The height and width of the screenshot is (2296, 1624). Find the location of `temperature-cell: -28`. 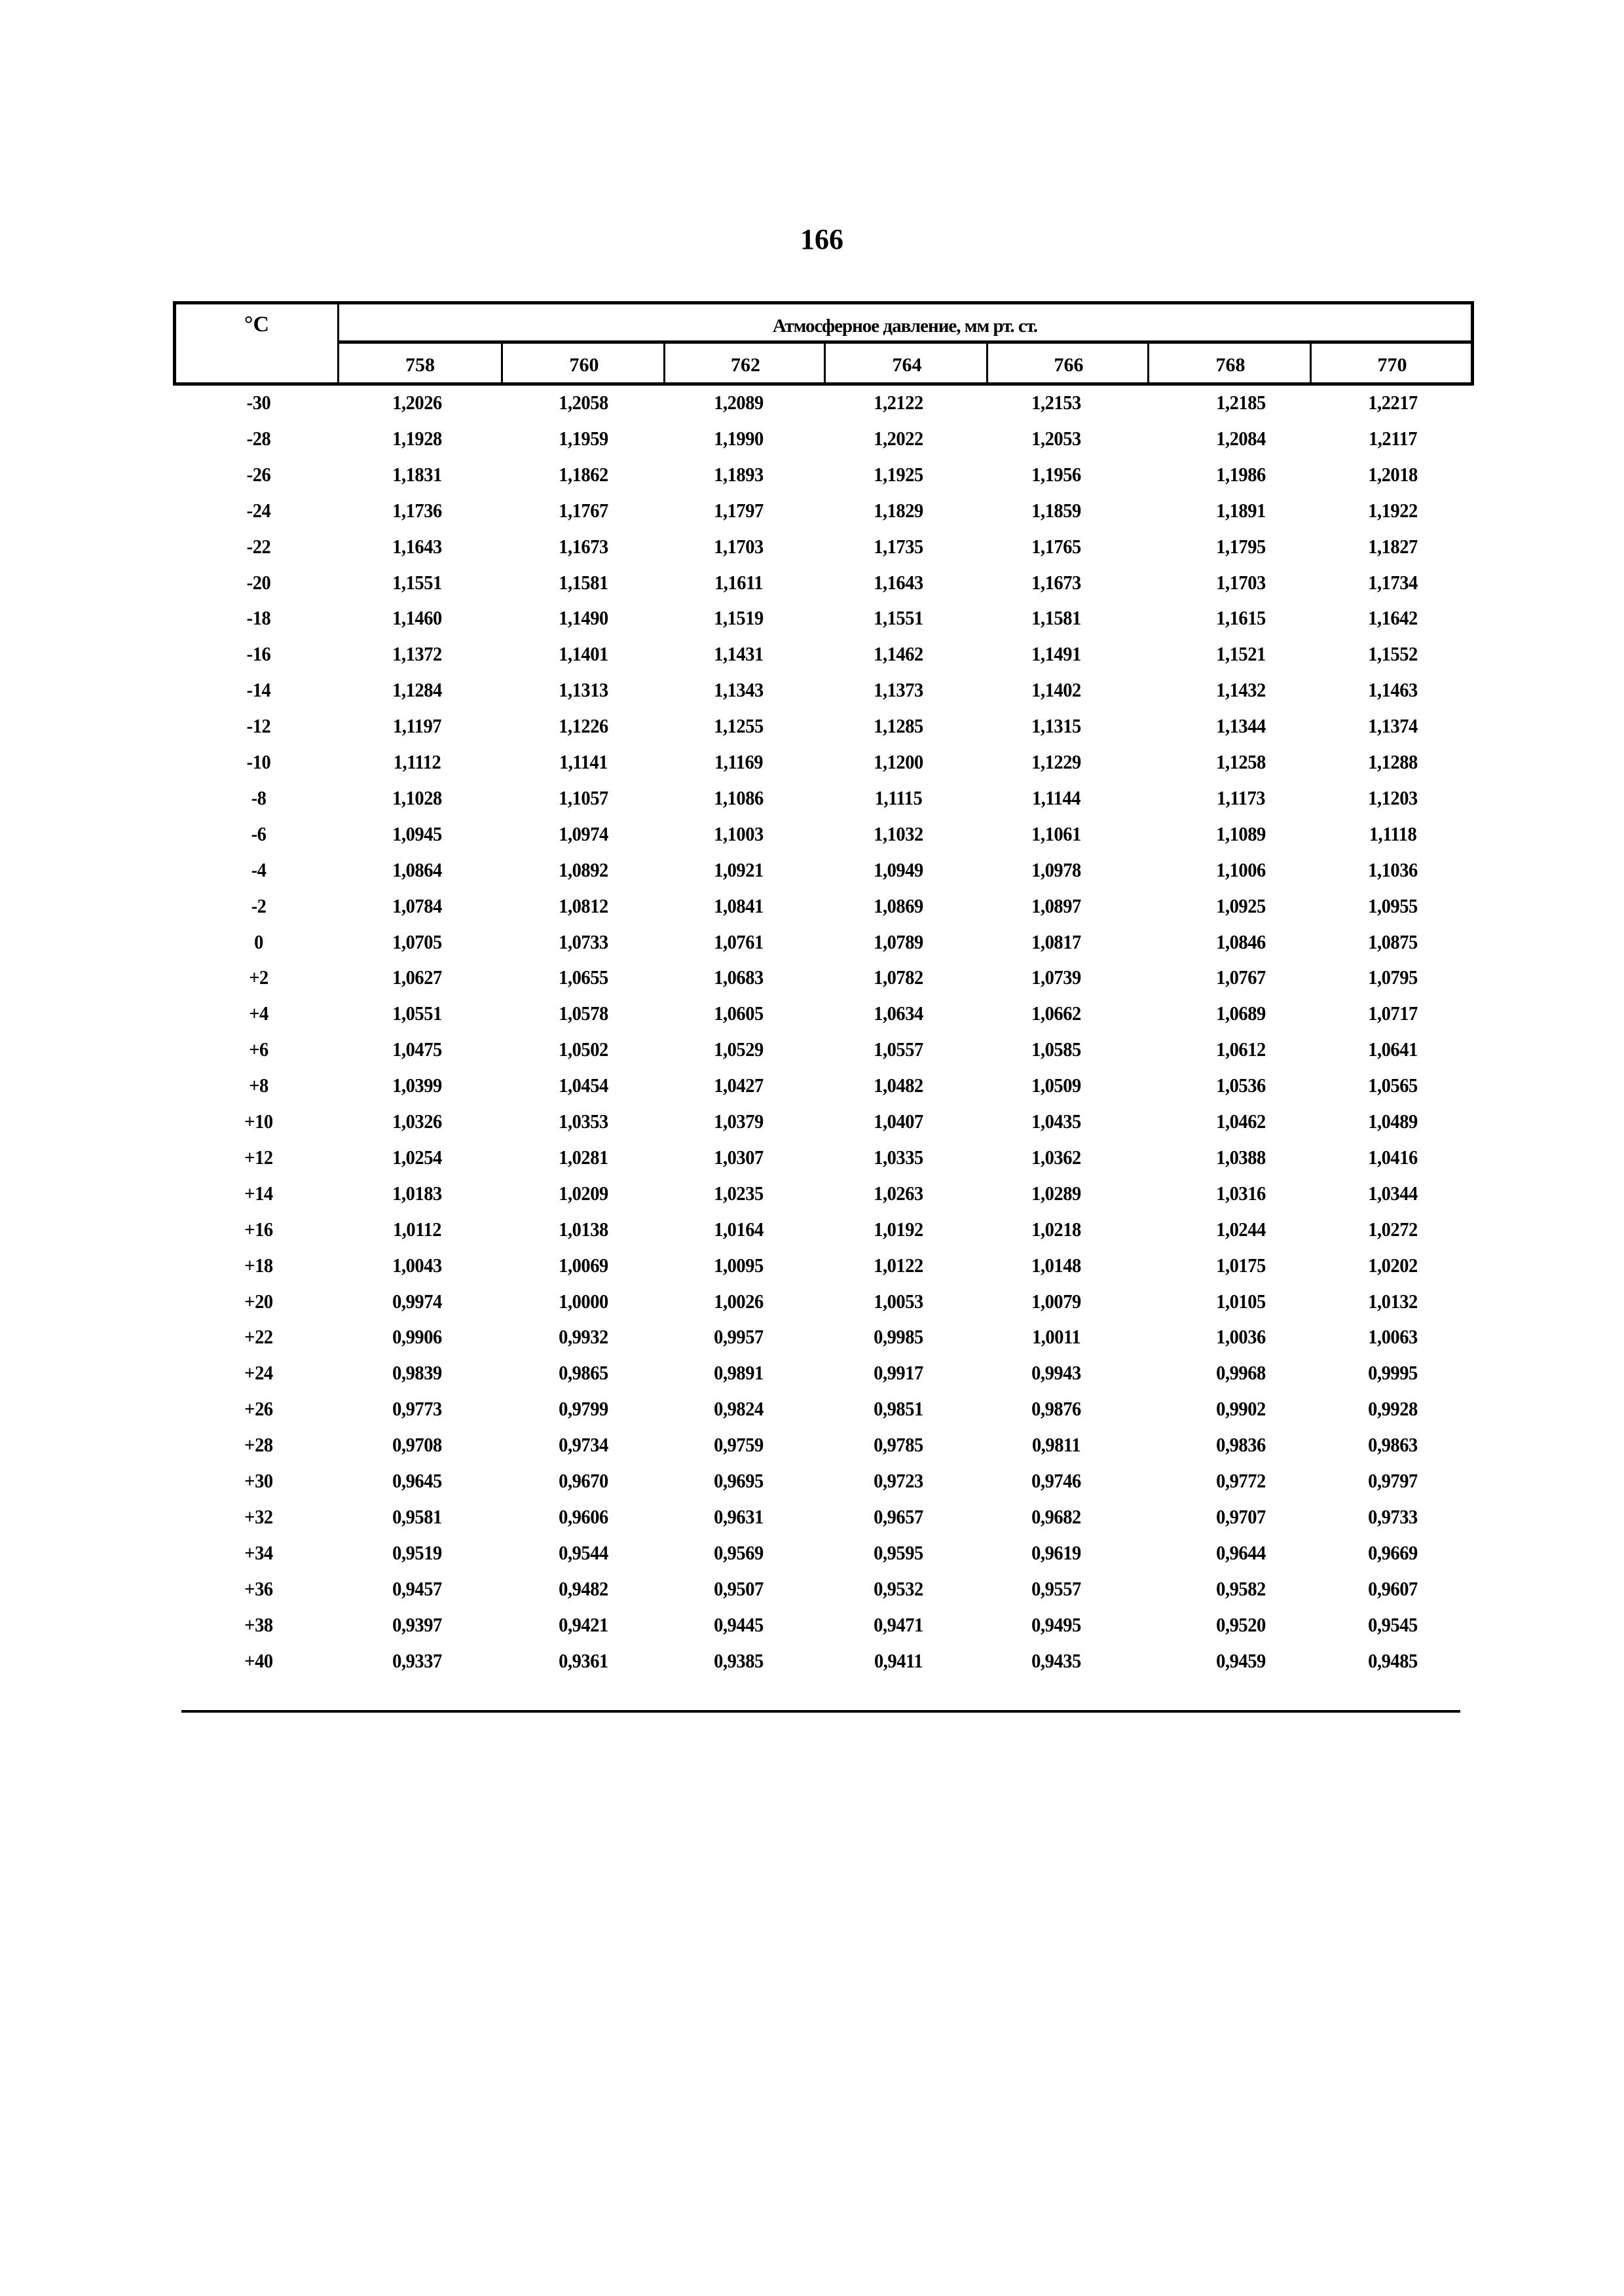

temperature-cell: -28 is located at coordinates (258, 438).